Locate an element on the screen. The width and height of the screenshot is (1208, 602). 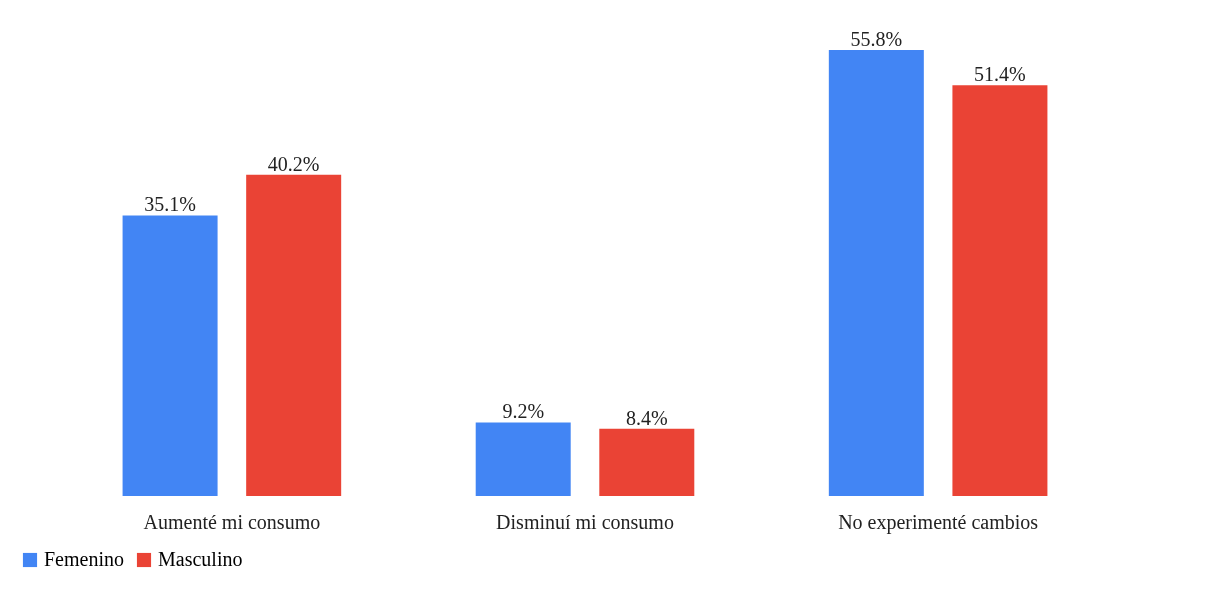
x-tick-label: Aumenté mi consumo is located at coordinates (232, 521).